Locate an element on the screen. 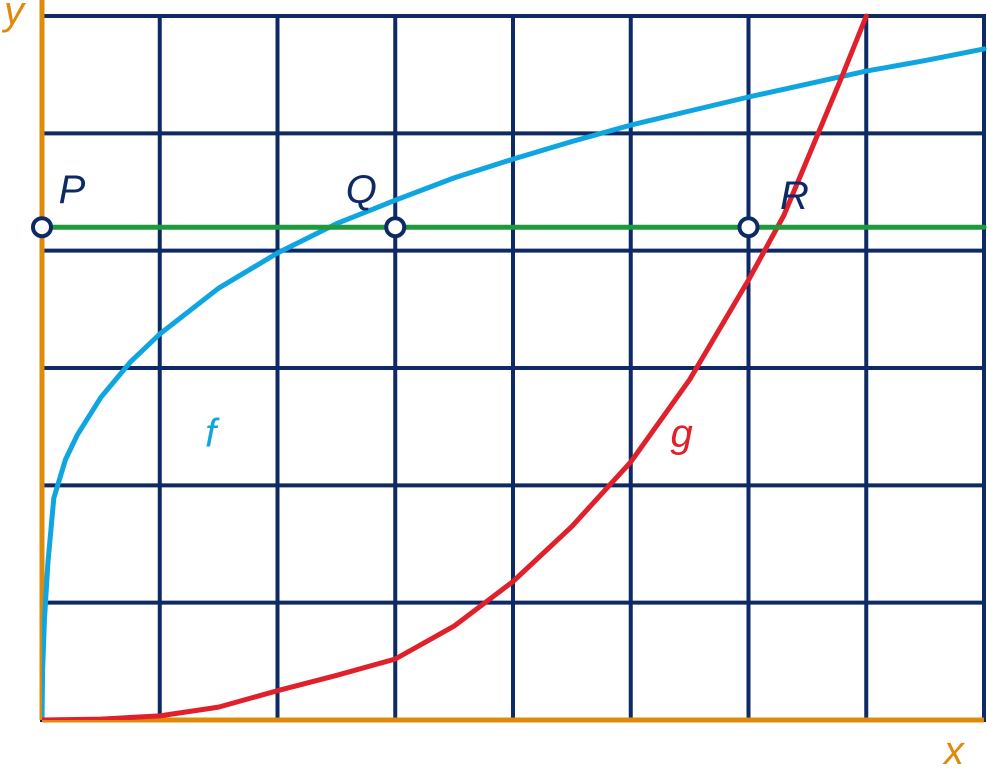 This screenshot has height=771, width=987. point-label-q: Q is located at coordinates (361, 190).